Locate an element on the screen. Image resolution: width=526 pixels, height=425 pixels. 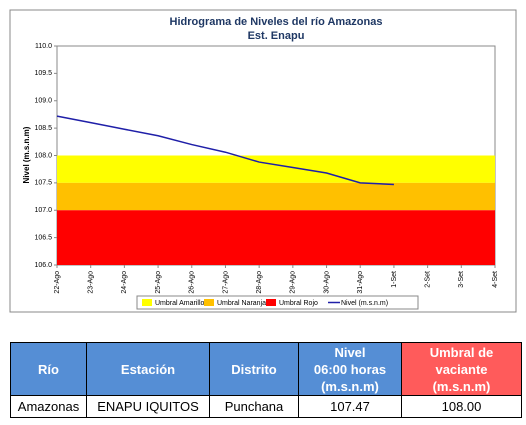
legend-label: Nivel (m.s.n.m) is located at coordinates (364, 303).